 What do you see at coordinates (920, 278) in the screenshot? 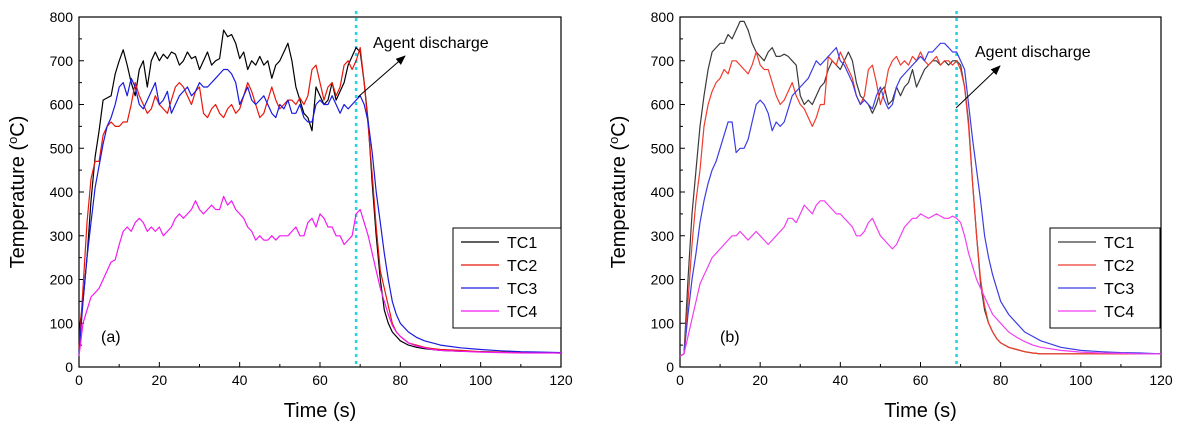
I see `series-line-tc4` at bounding box center [920, 278].